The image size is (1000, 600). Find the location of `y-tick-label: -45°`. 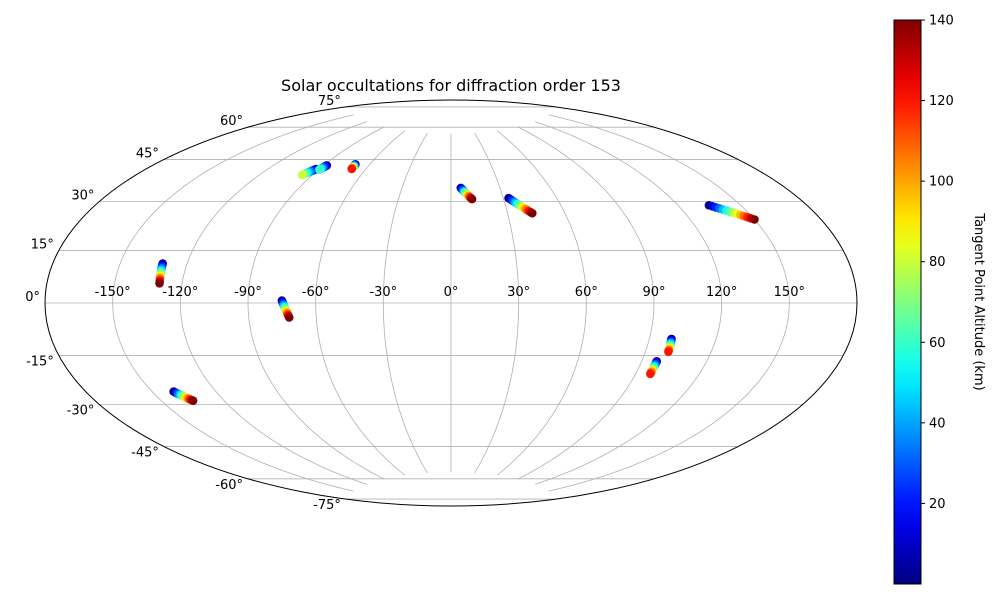

y-tick-label: -45° is located at coordinates (145, 453).